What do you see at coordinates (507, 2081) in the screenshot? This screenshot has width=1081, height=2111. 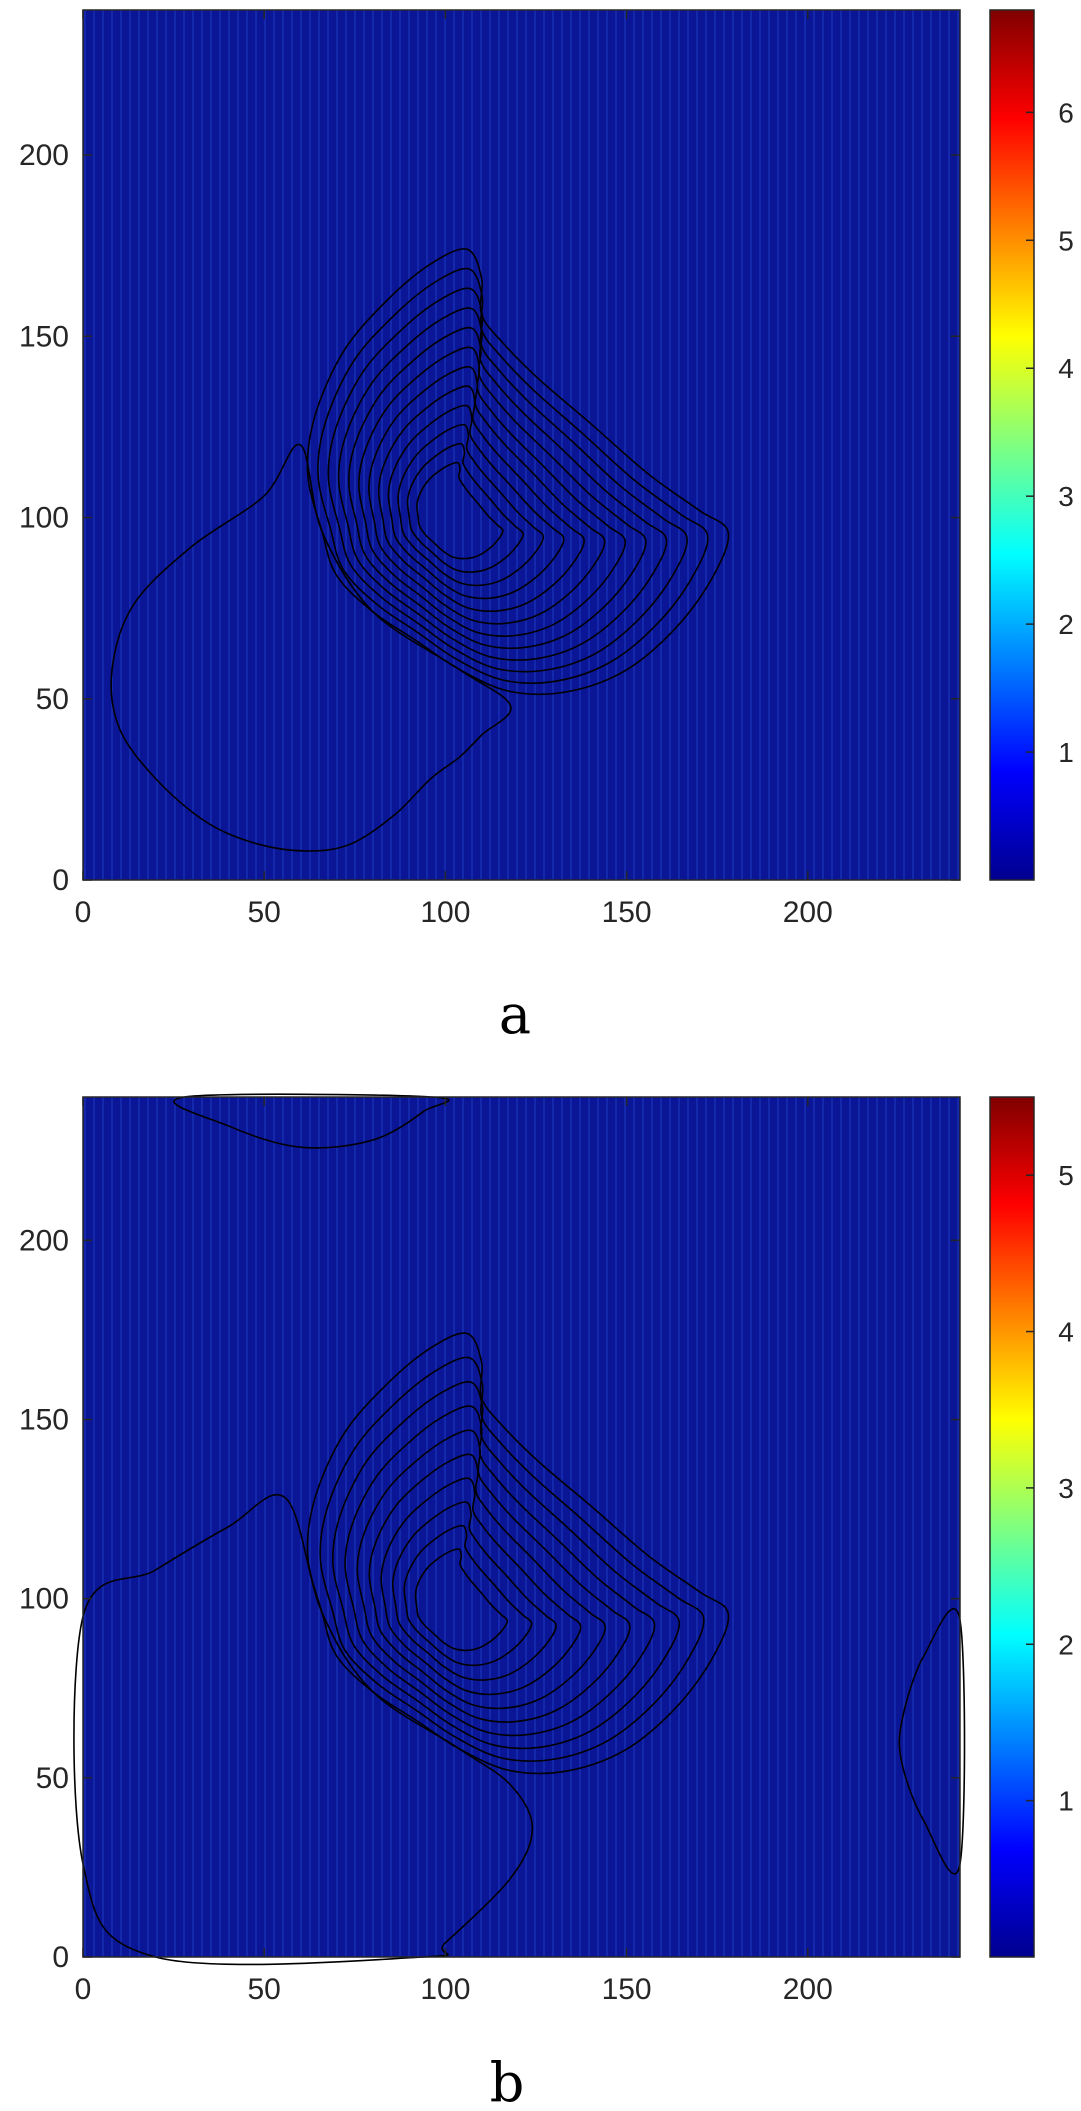 I see `panel-label: b` at bounding box center [507, 2081].